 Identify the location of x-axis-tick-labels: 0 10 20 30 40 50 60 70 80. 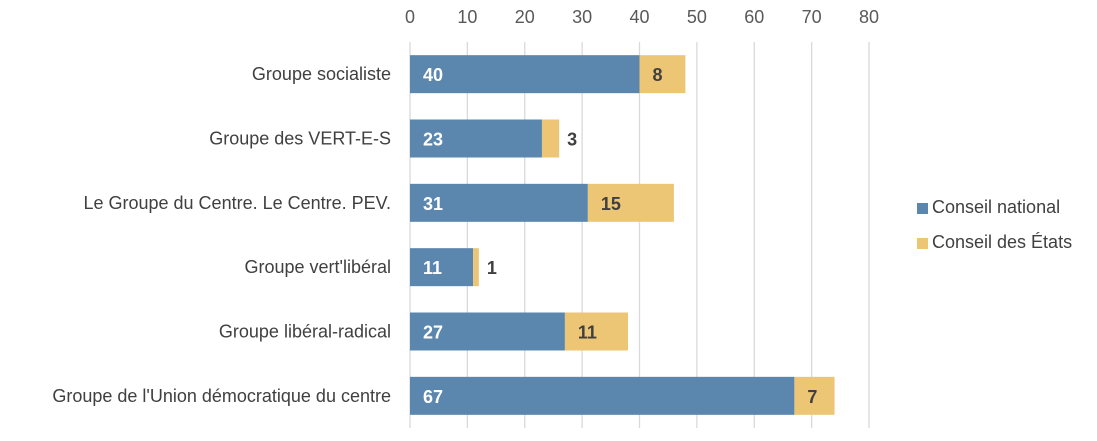
(642, 17).